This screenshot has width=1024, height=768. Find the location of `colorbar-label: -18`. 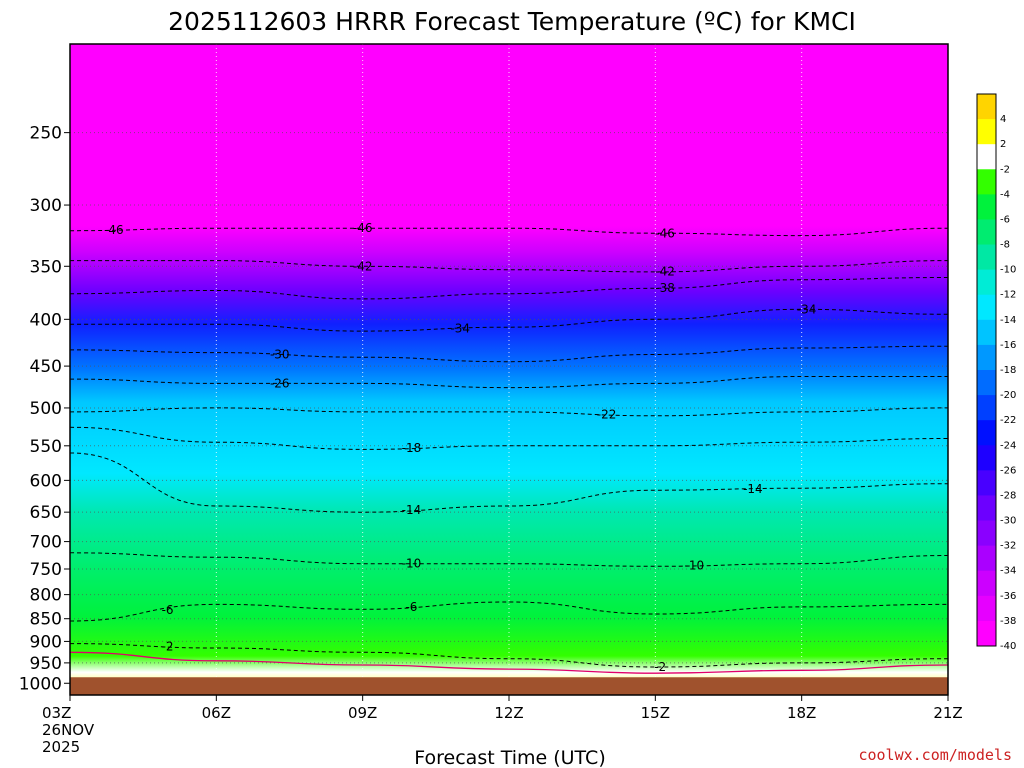

colorbar-label: -18 is located at coordinates (1008, 370).